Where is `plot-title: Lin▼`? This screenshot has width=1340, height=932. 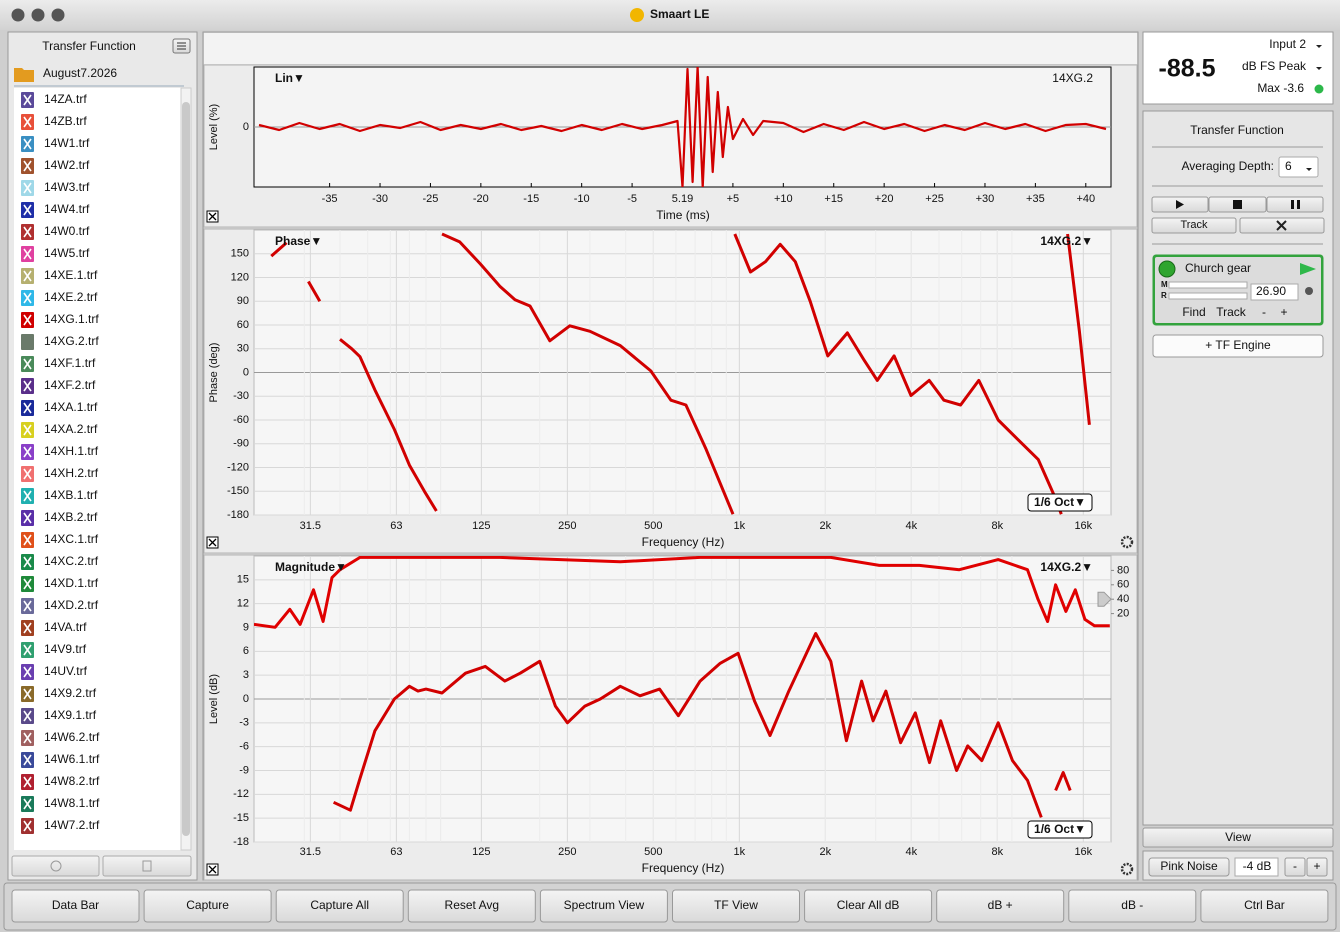
plot-title: Lin▼ is located at coordinates (290, 78).